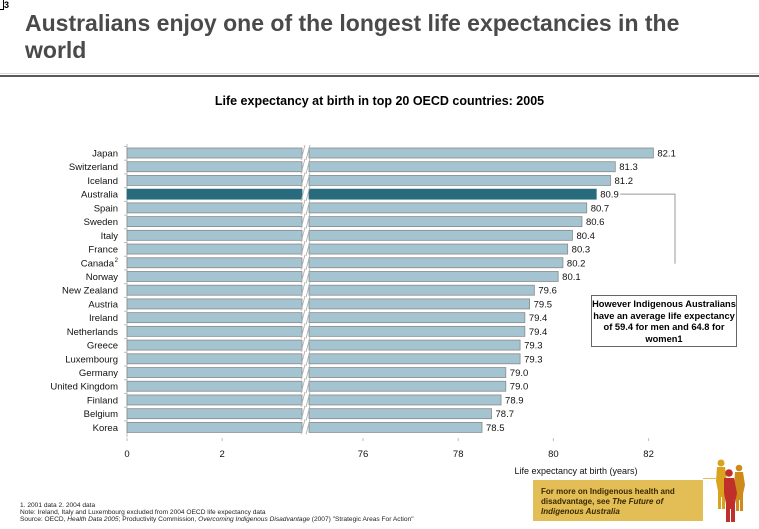 The width and height of the screenshot is (759, 529). What do you see at coordinates (543, 304) in the screenshot?
I see `value-label: 79.5` at bounding box center [543, 304].